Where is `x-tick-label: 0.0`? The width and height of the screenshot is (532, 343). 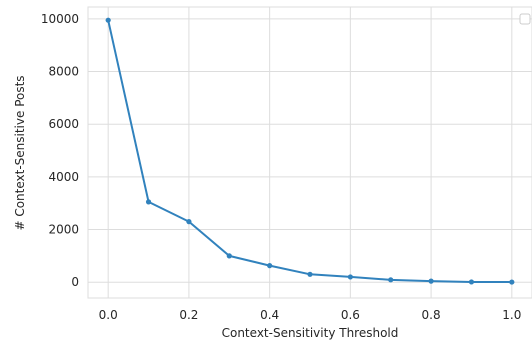 x-tick-label: 0.0 is located at coordinates (108, 315).